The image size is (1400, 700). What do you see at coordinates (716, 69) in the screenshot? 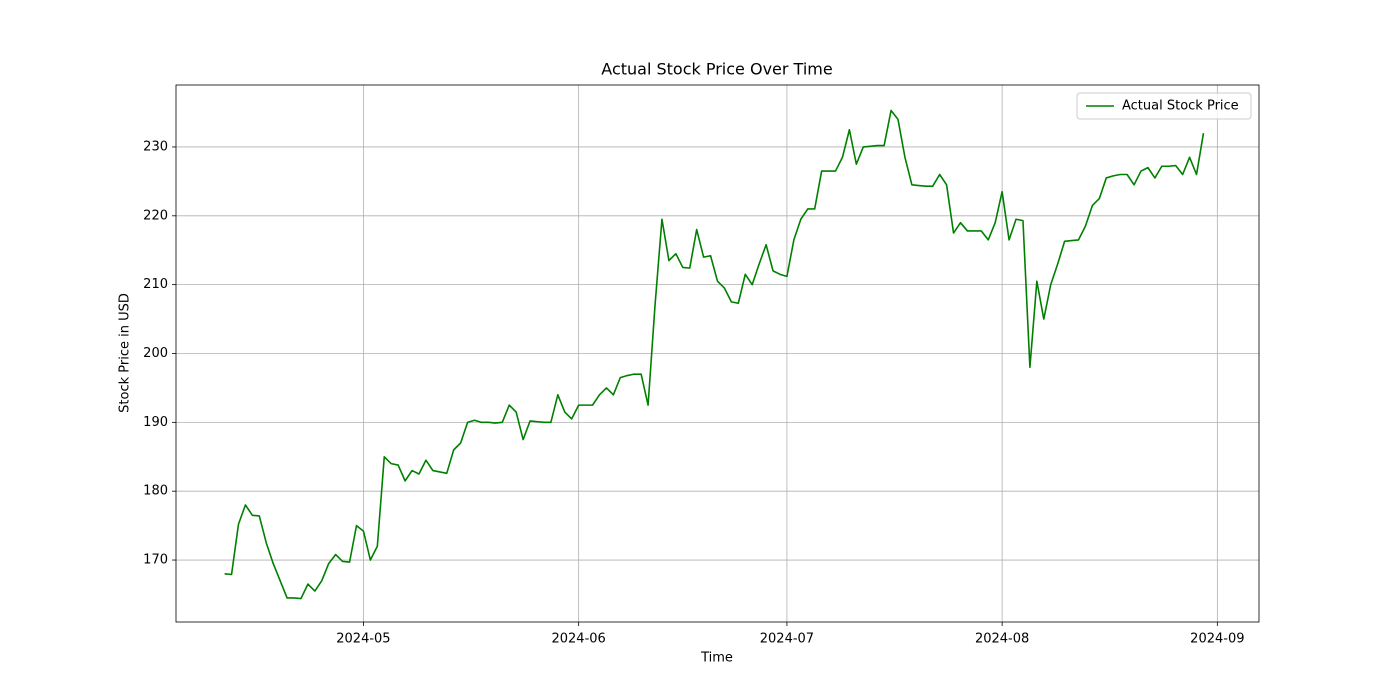
I see `chart-title: Actual Stock Price Over Time` at bounding box center [716, 69].